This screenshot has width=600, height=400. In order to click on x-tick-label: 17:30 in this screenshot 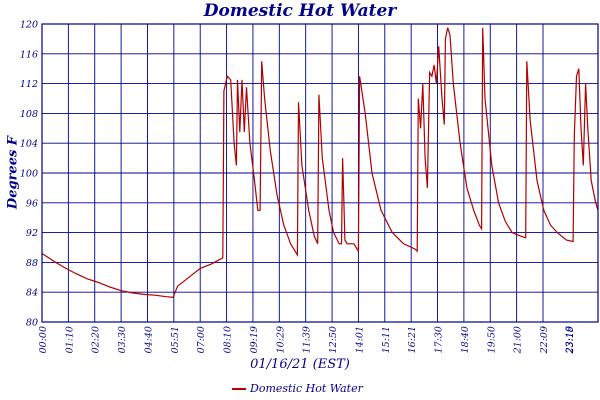, I will do `click(439, 339)`.